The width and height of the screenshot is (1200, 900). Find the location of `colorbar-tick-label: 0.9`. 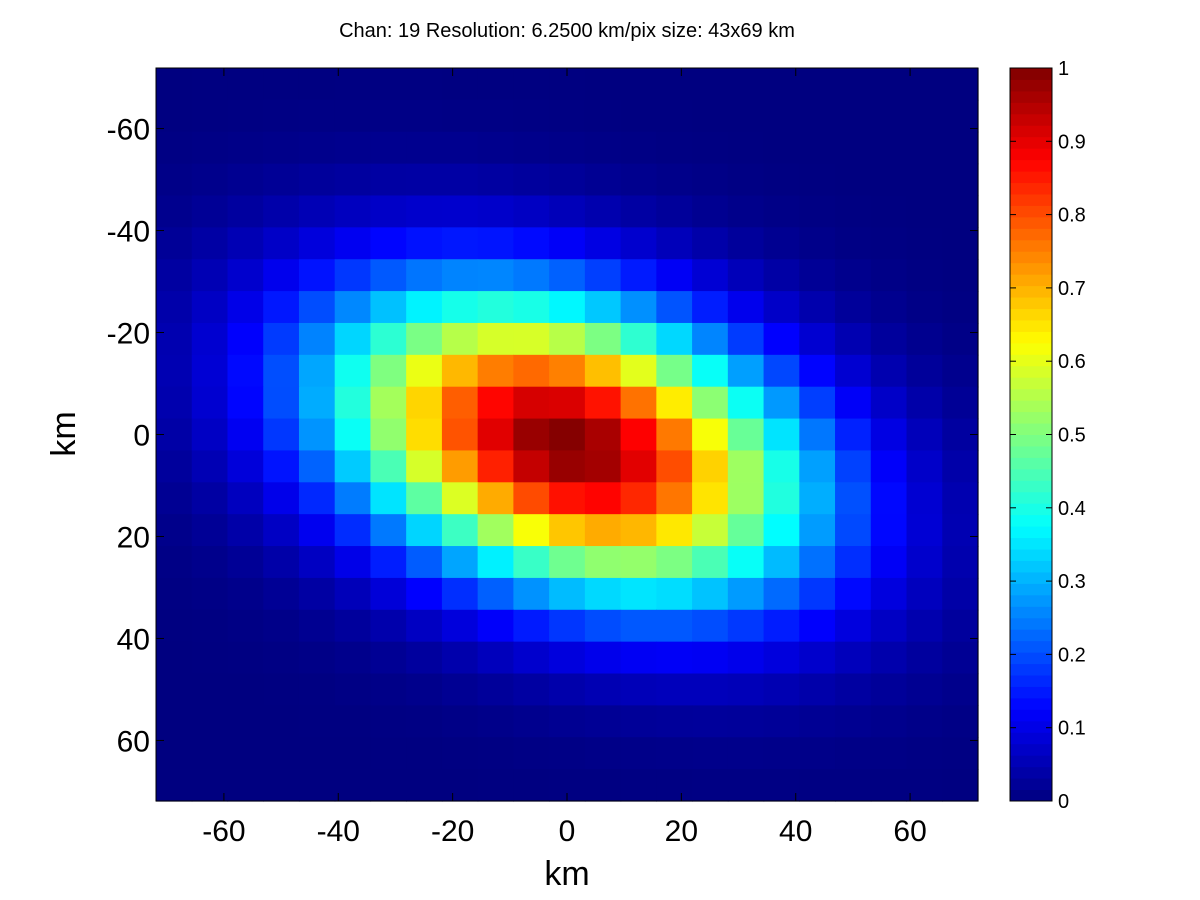

colorbar-tick-label: 0.9 is located at coordinates (1072, 142).